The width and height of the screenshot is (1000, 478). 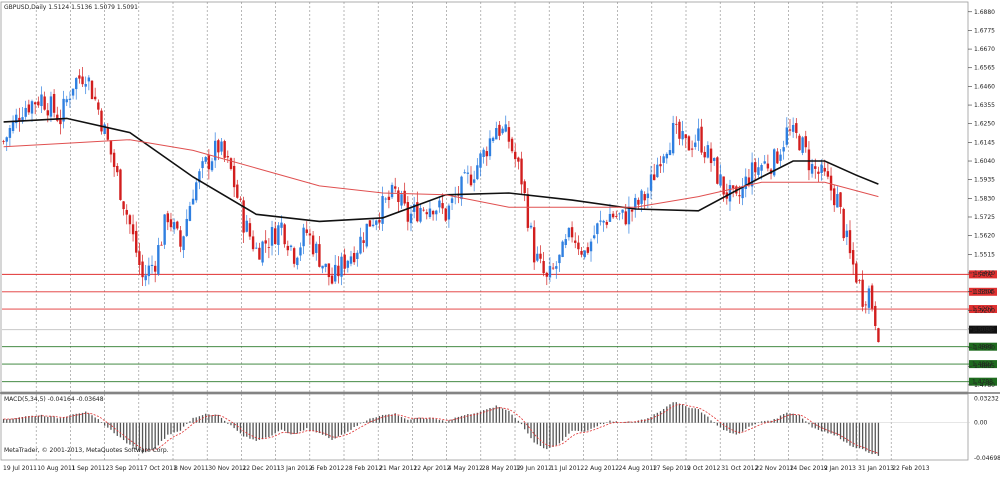 What do you see at coordinates (484, 427) in the screenshot?
I see `macd-panel` at bounding box center [484, 427].